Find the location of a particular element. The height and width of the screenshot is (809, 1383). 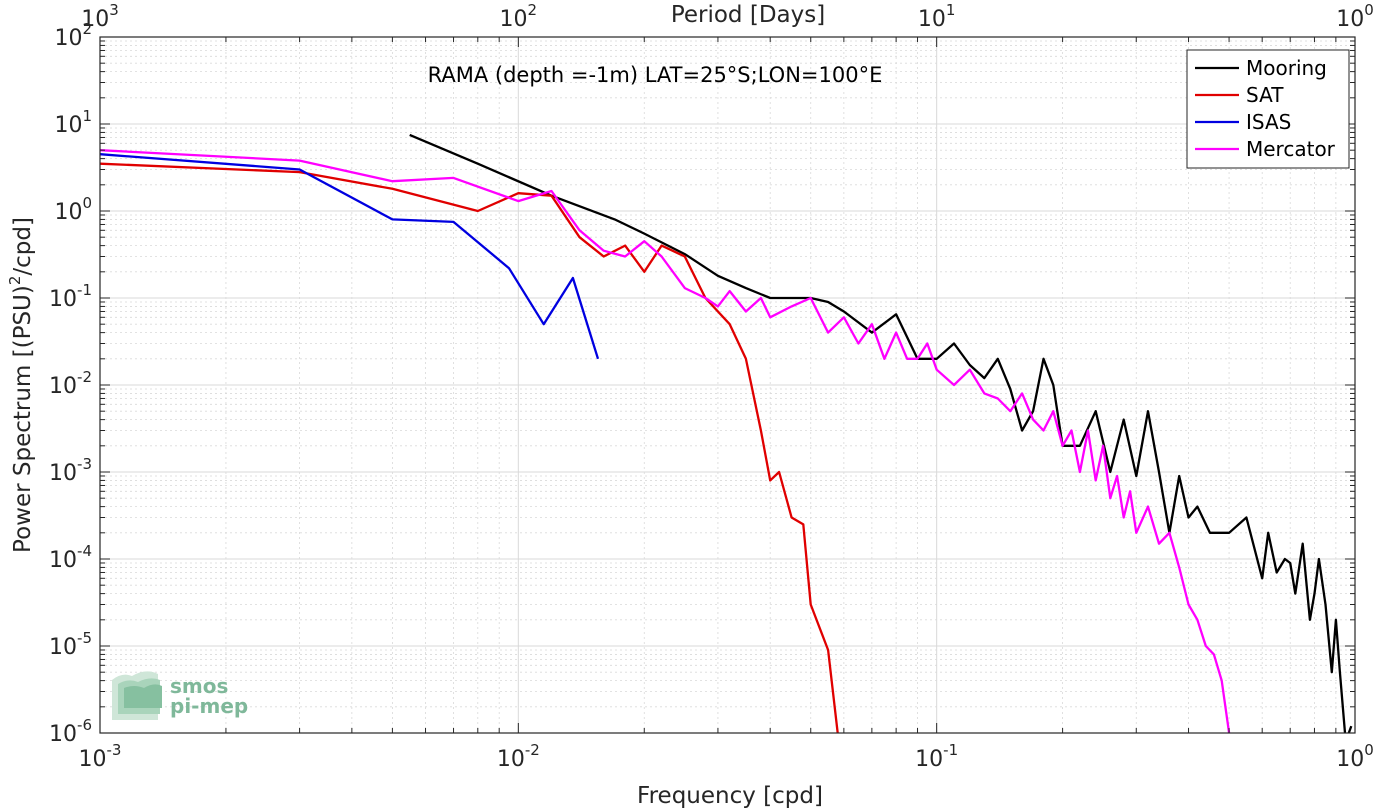

top-tick-label: 10¹ is located at coordinates (937, 16).